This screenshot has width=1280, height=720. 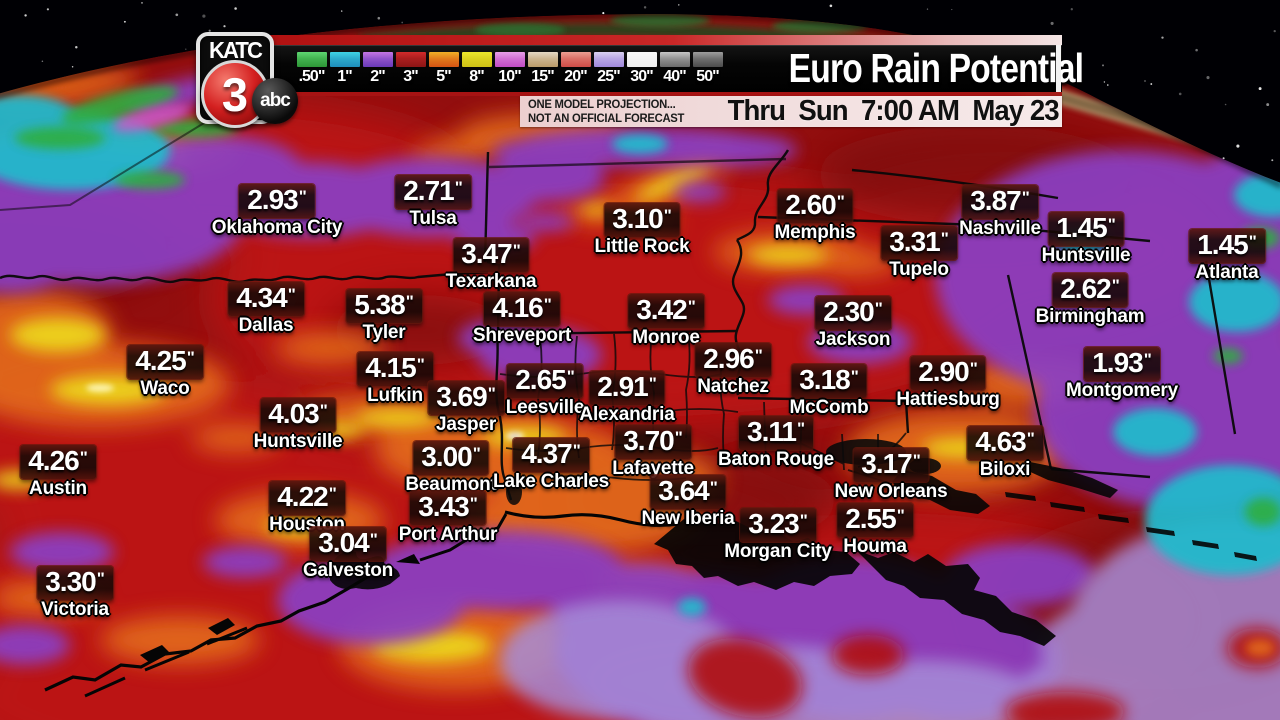 What do you see at coordinates (551, 481) in the screenshot?
I see `city-name: Lake Charles` at bounding box center [551, 481].